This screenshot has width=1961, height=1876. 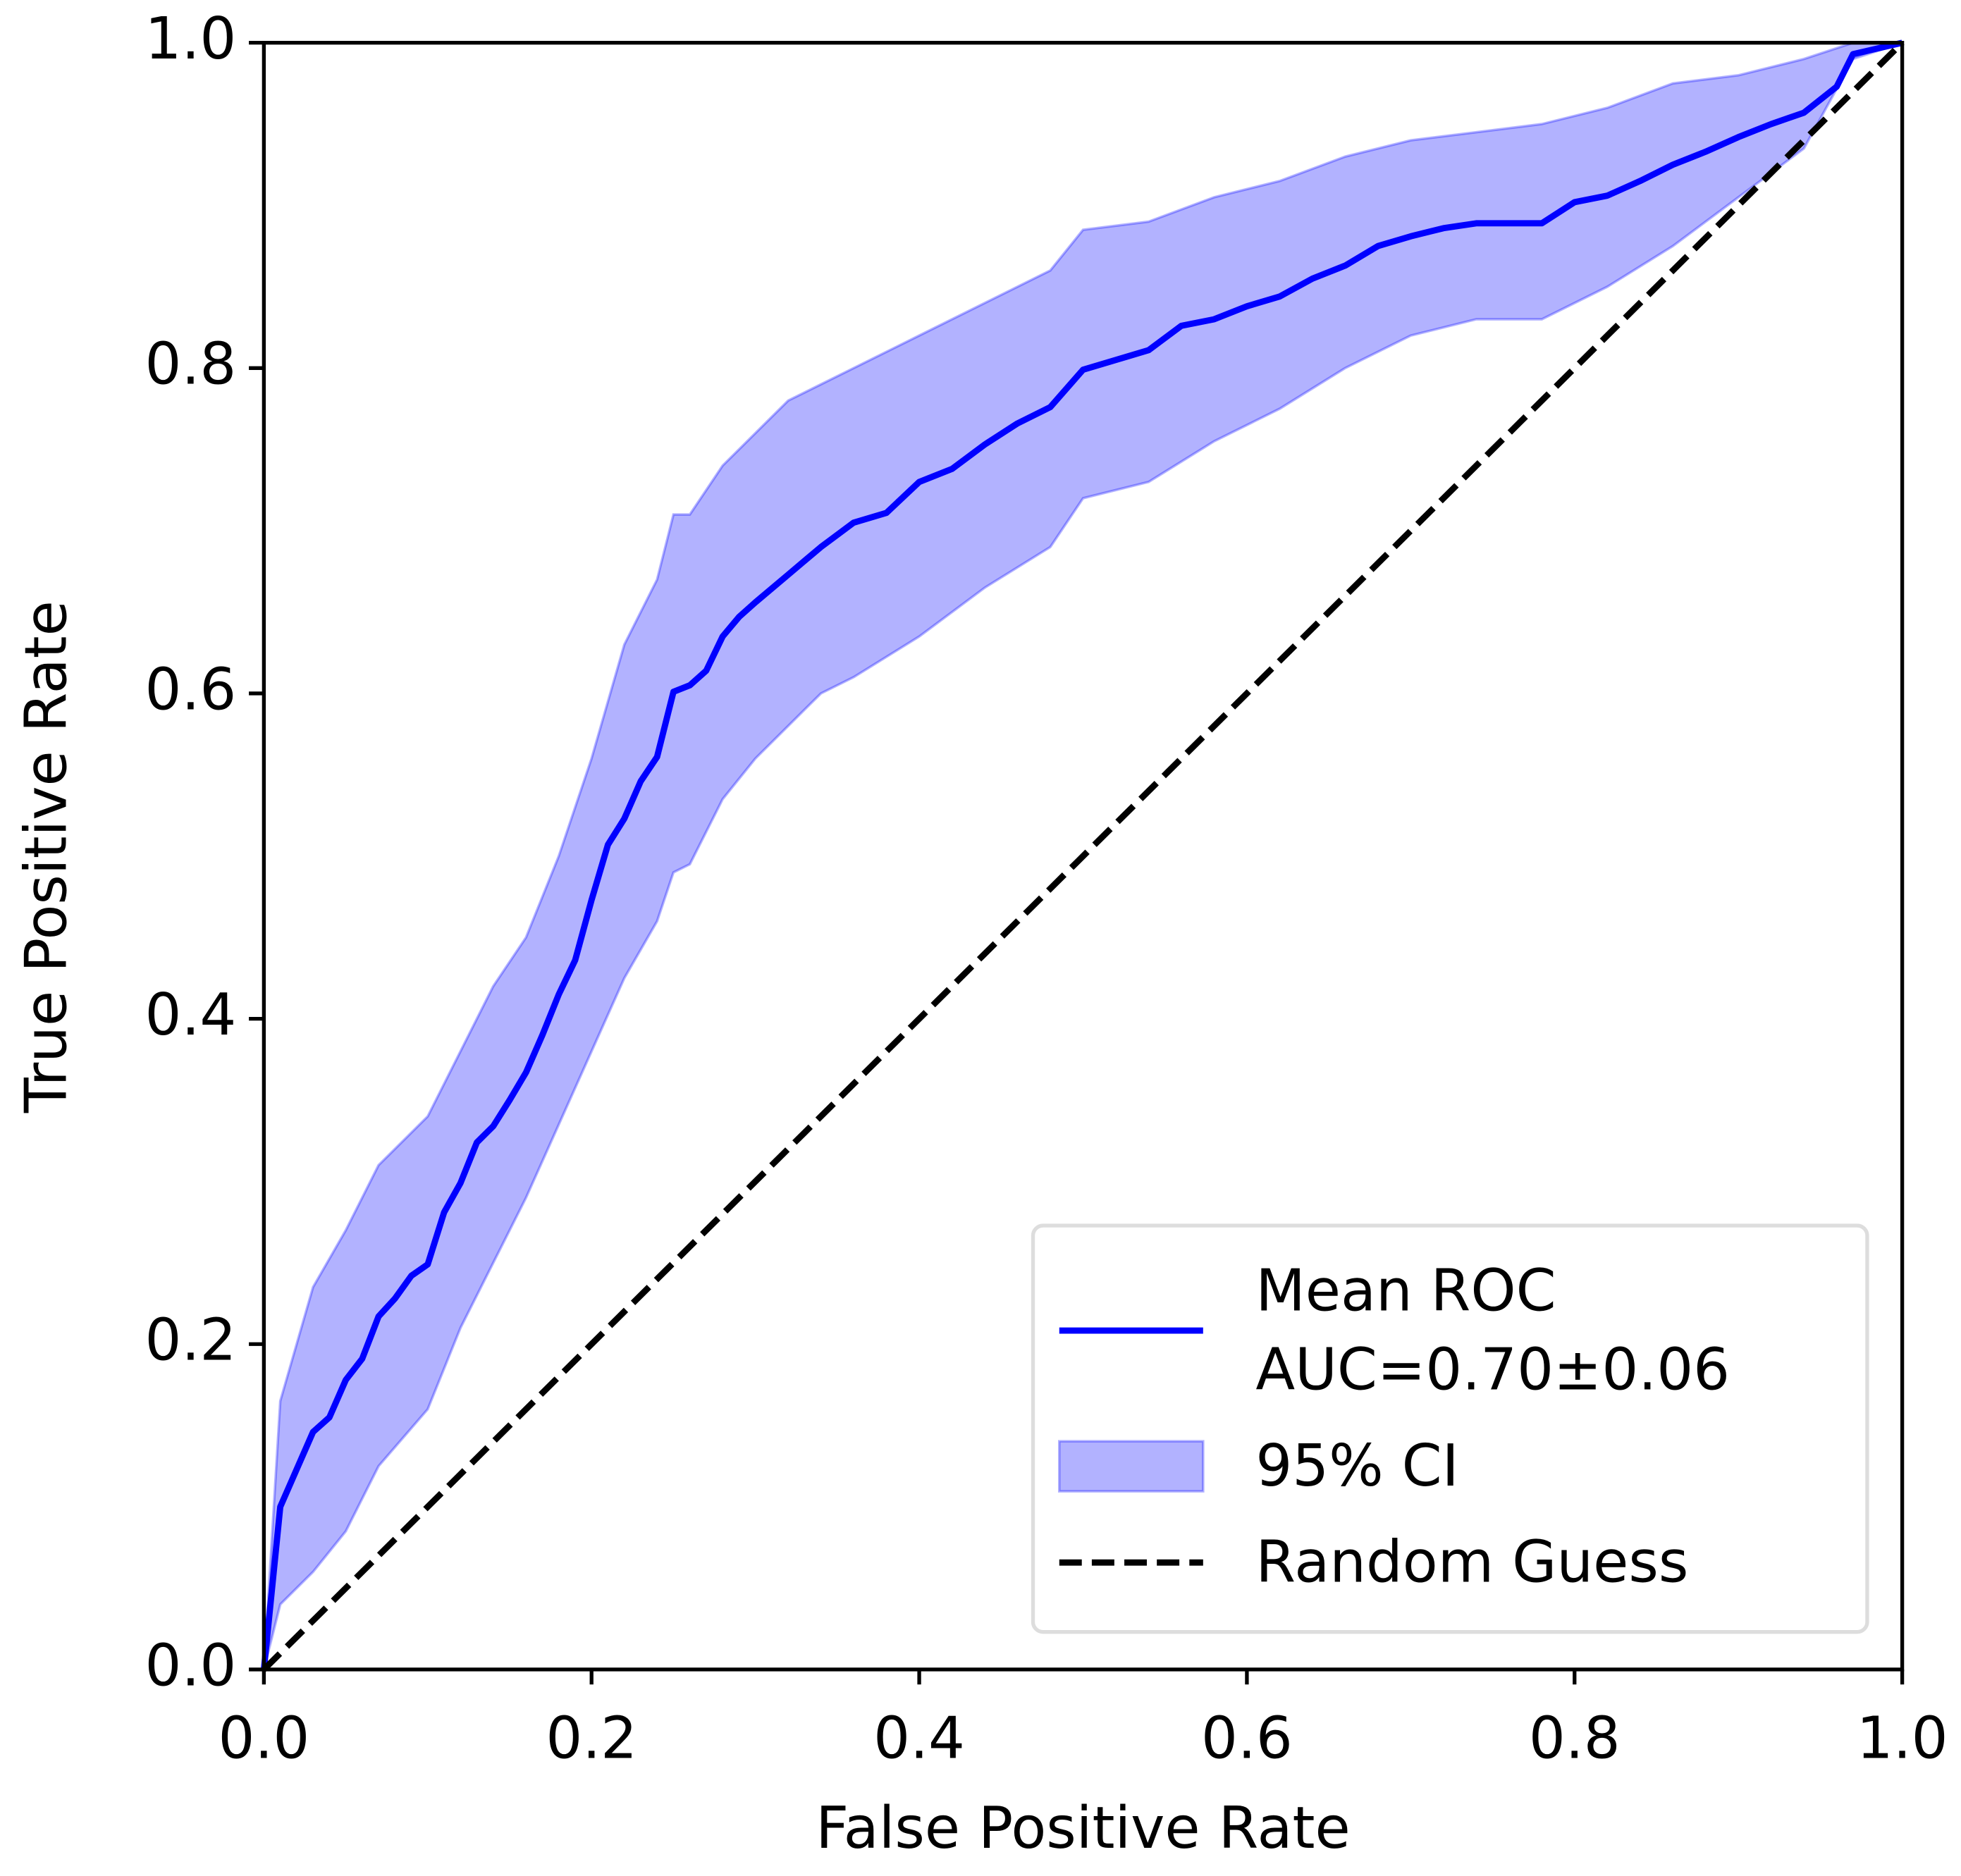 I want to click on y-tick-label: 0.4, so click(x=191, y=1015).